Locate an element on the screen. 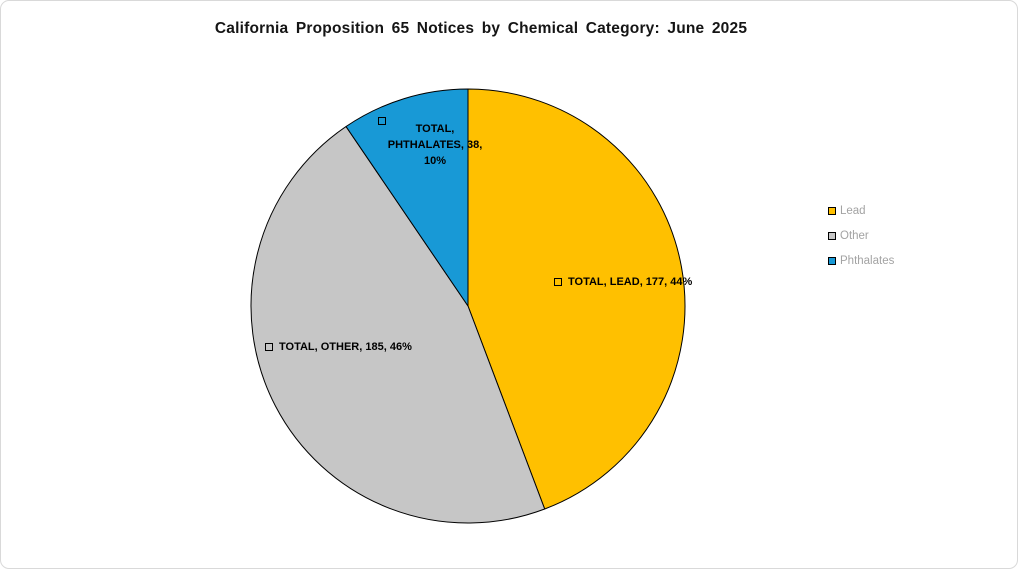  legend-item-phthalates: Phthalates is located at coordinates (861, 261).